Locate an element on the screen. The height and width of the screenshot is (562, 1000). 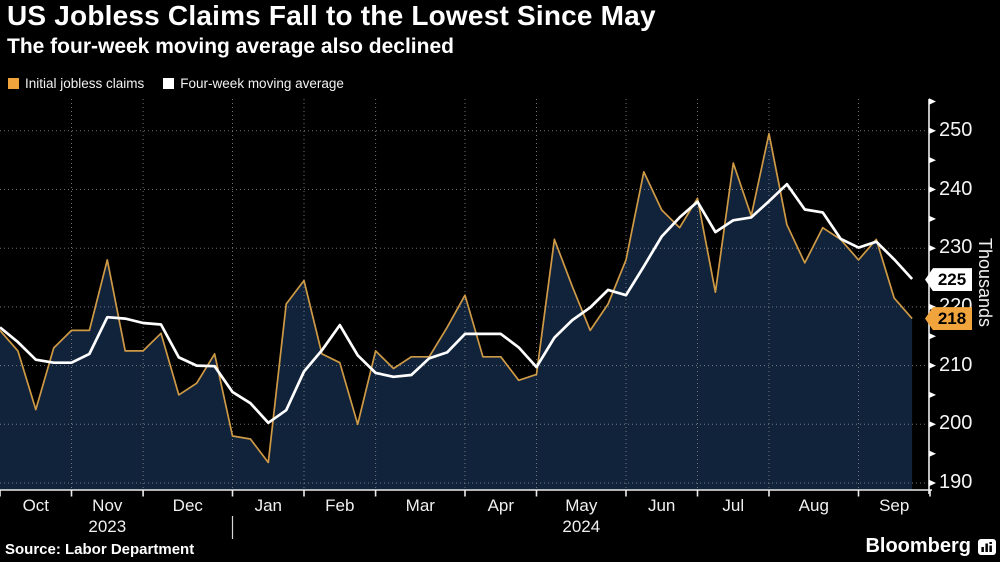
y-axis-tick-label: 200 is located at coordinates (956, 423).